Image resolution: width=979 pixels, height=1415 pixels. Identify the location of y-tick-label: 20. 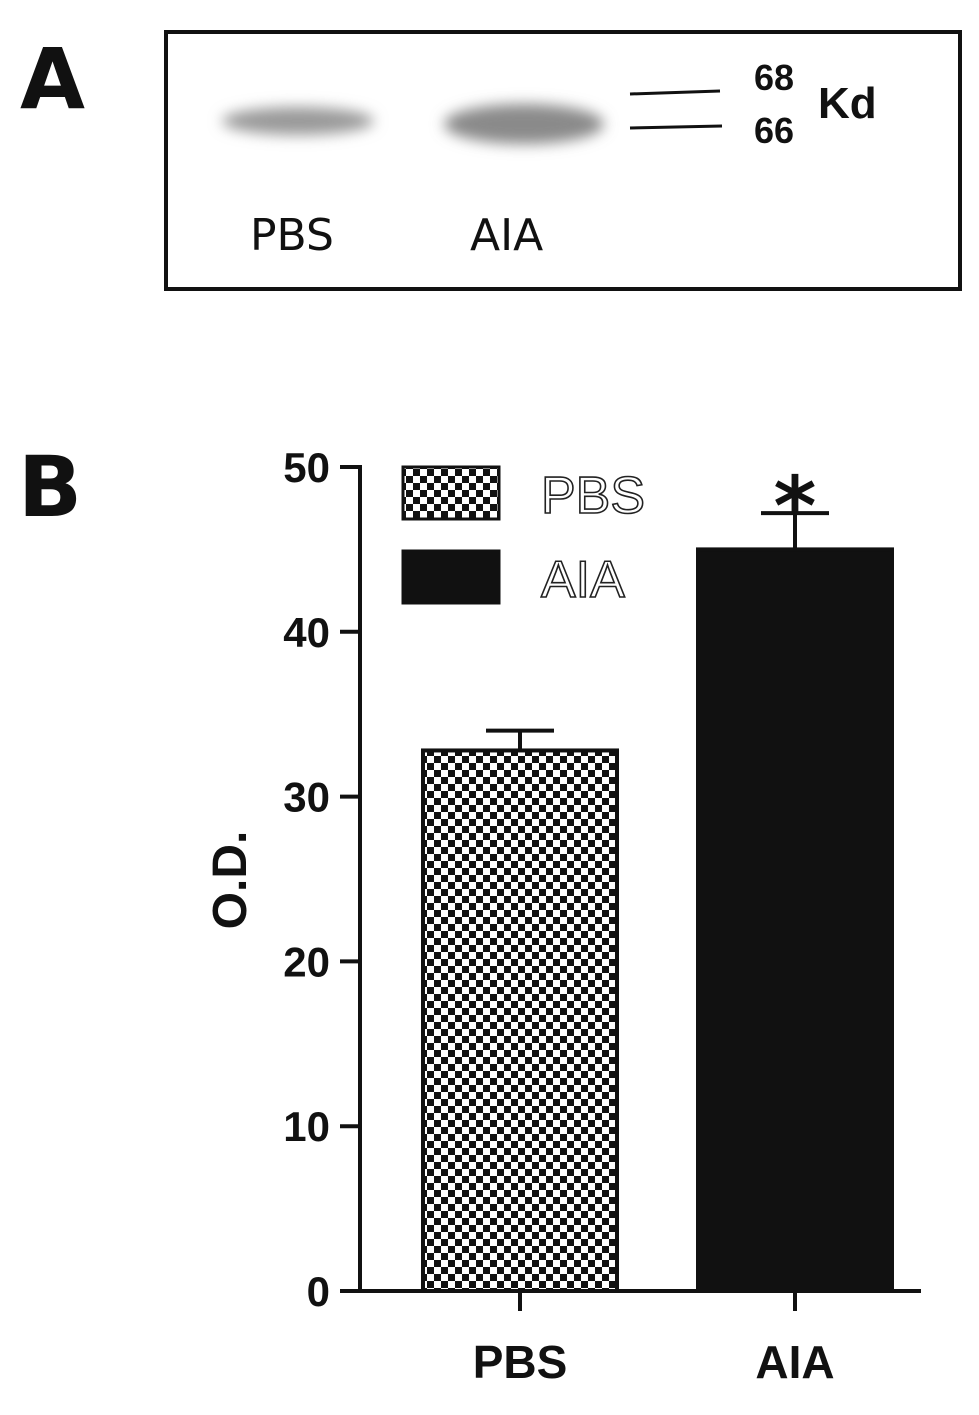
(306, 961).